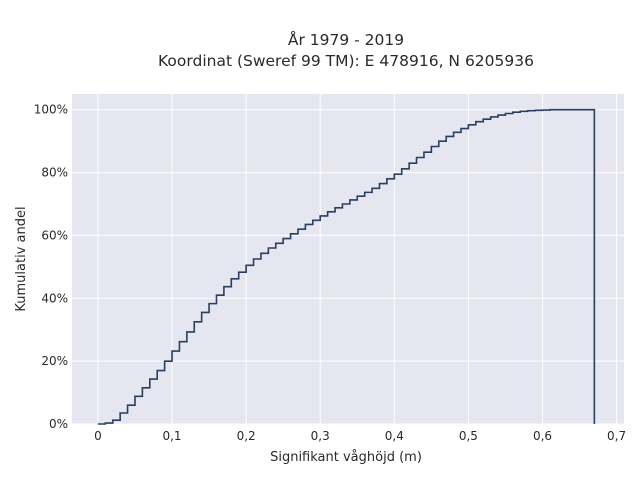  What do you see at coordinates (320, 436) in the screenshot?
I see `x-tick-label: 0,3` at bounding box center [320, 436].